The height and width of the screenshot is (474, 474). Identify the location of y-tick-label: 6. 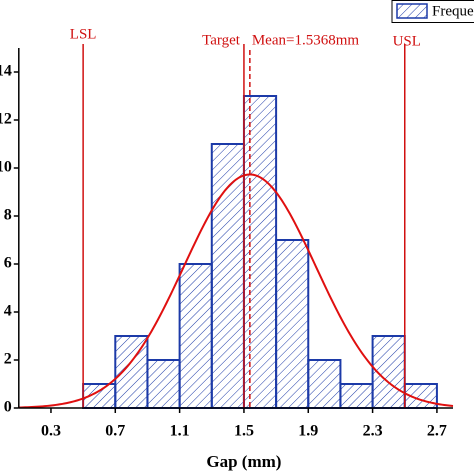
(8, 263).